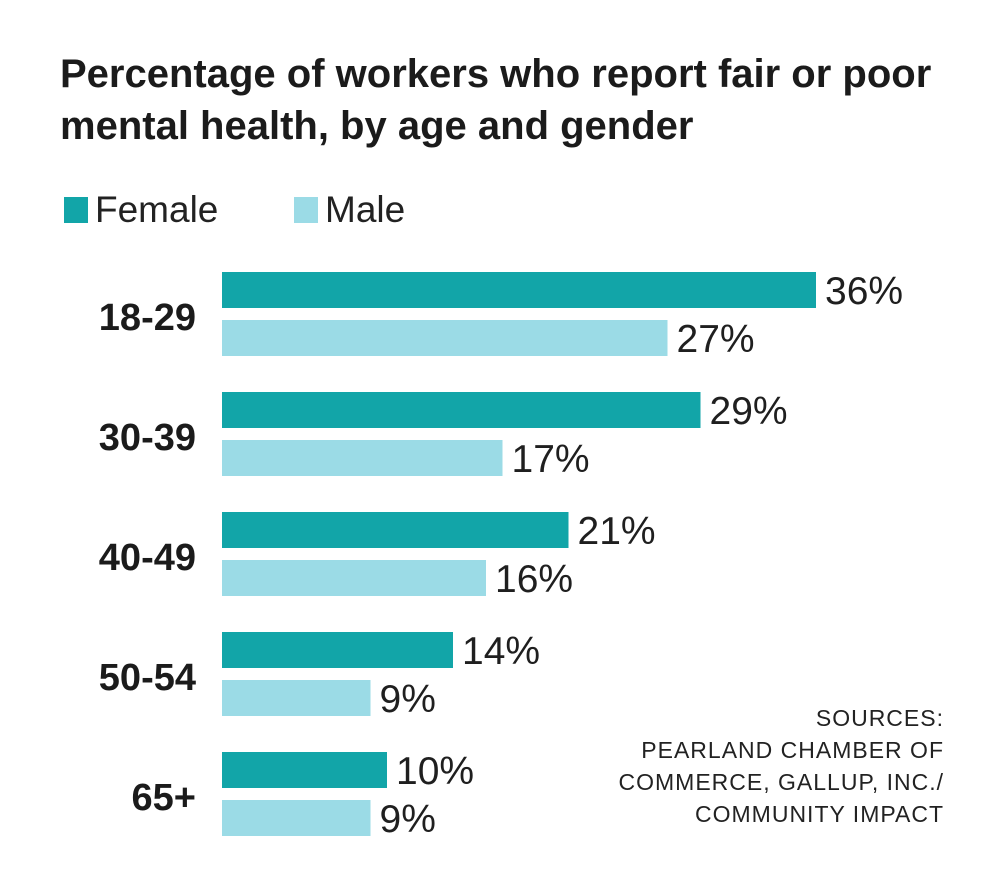 Image resolution: width=1000 pixels, height=873 pixels. What do you see at coordinates (435, 771) in the screenshot?
I see `data-label: 10%` at bounding box center [435, 771].